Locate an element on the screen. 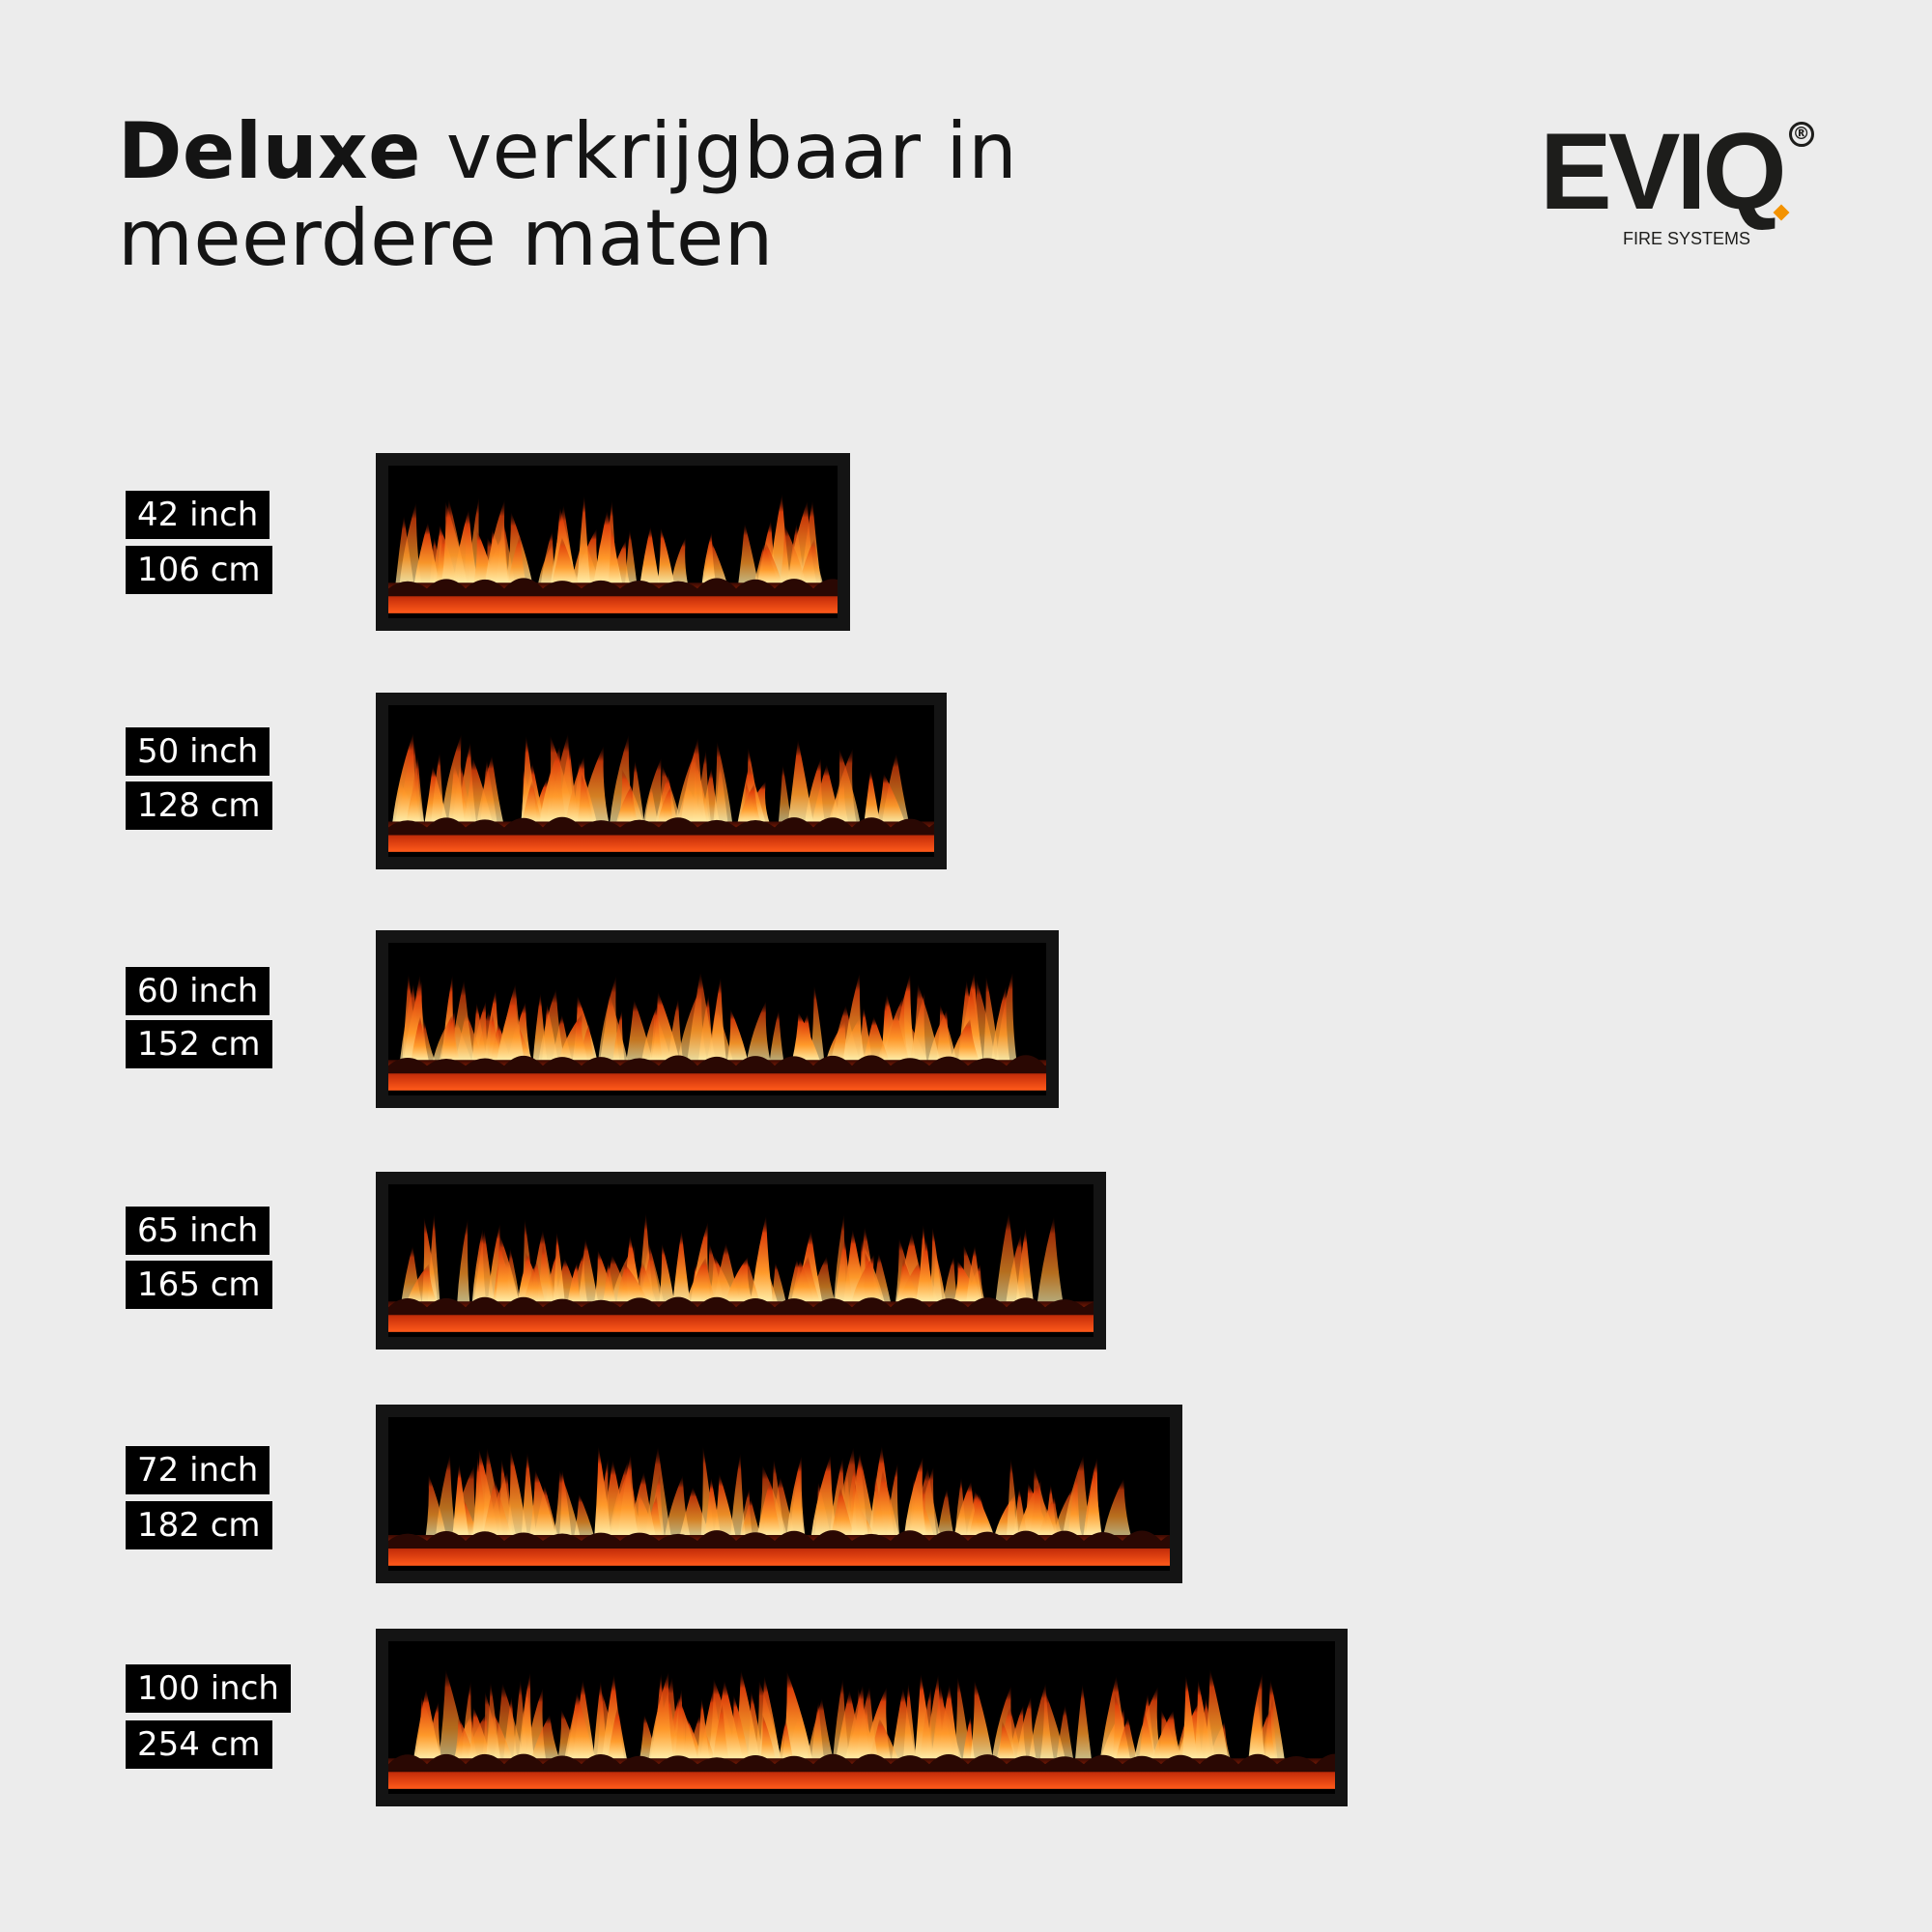 Image resolution: width=1932 pixels, height=1932 pixels. fire-scene is located at coordinates (613, 542).